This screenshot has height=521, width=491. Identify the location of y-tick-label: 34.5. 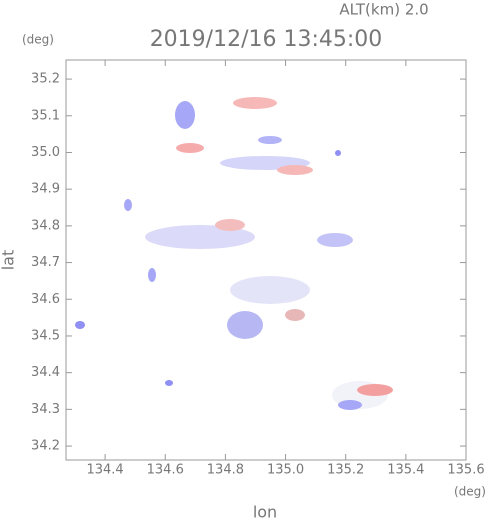
(45, 335).